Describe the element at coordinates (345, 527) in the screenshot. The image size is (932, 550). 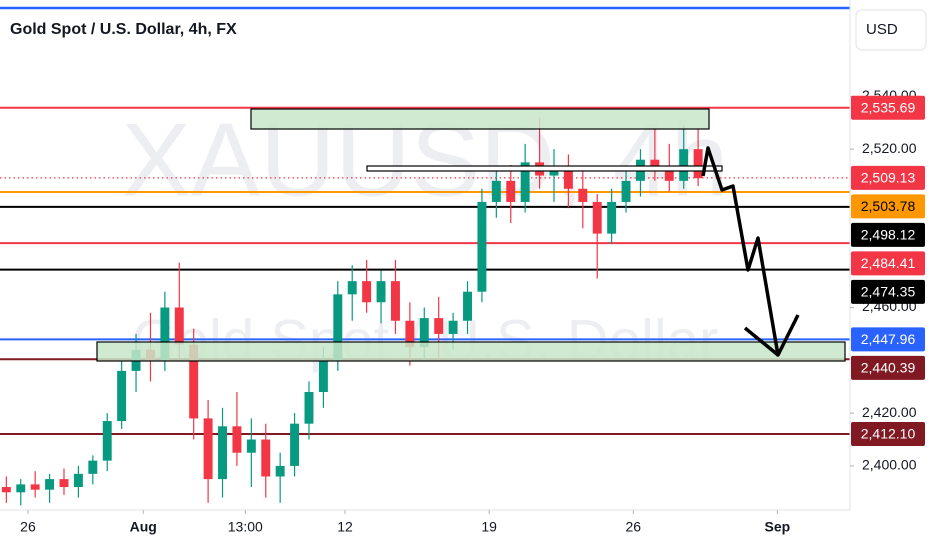
I see `x-tick-label: 12` at that location.